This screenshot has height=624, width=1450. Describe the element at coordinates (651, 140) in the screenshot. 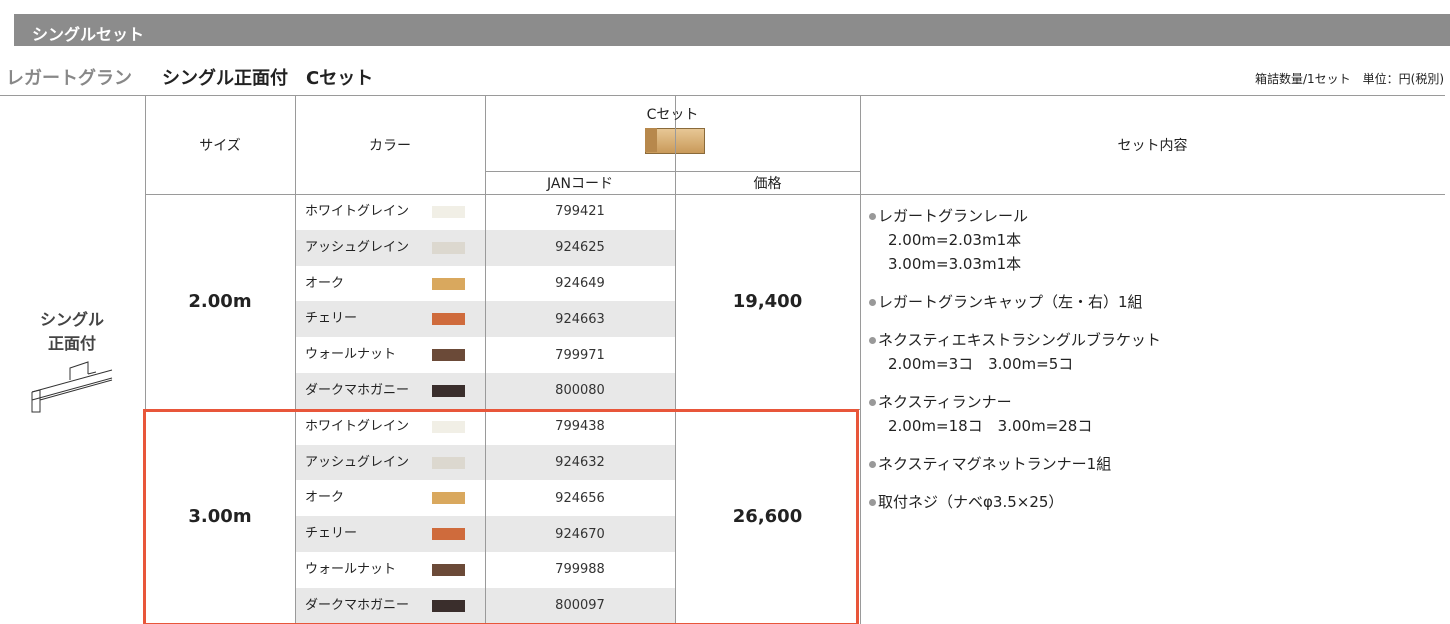

I see `set-image-cap` at that location.